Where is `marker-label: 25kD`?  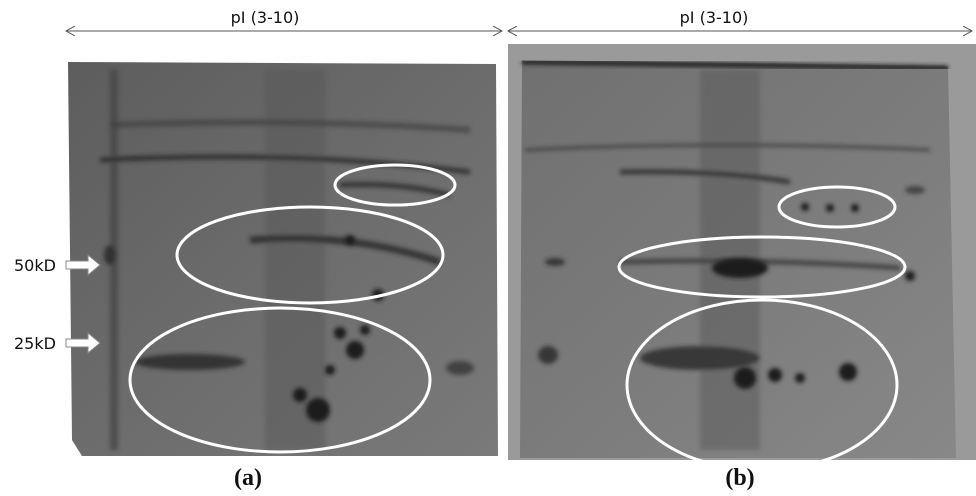
marker-label: 25kD is located at coordinates (35, 343).